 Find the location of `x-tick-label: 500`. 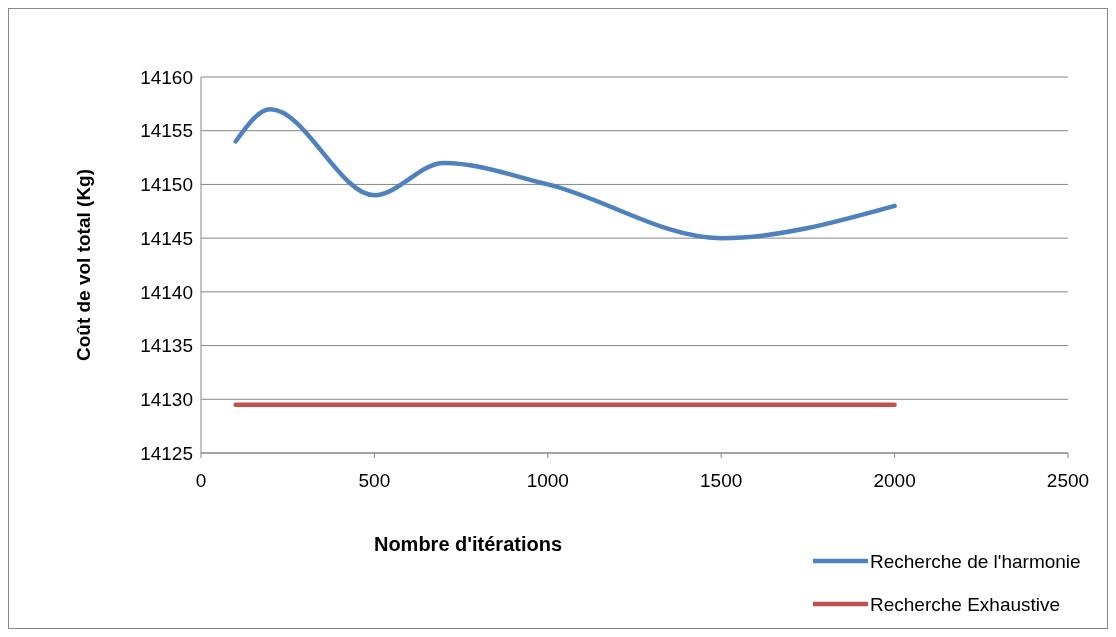

x-tick-label: 500 is located at coordinates (374, 480).